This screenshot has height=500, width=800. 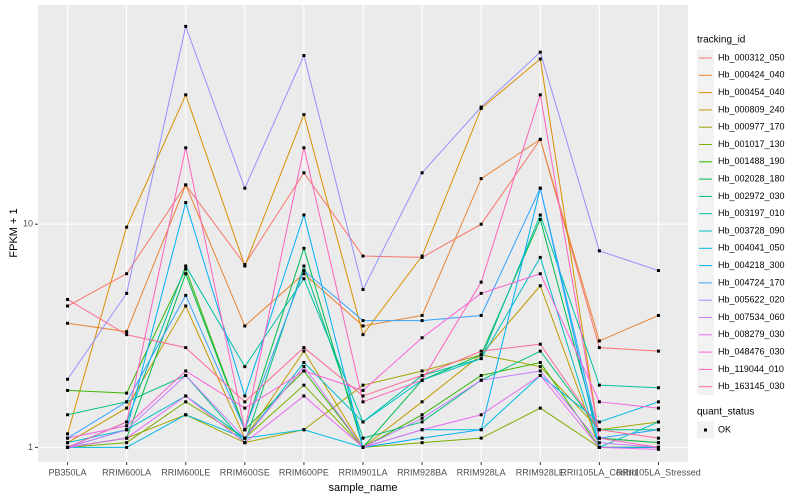 I want to click on x-tick-label: RRIM600LA, so click(x=126, y=472).